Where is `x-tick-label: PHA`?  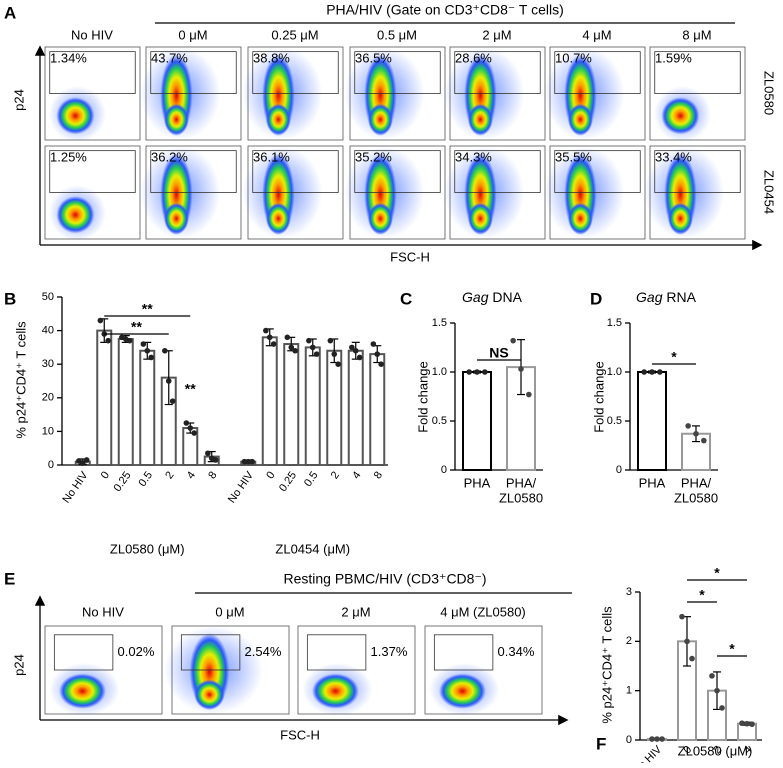
x-tick-label: PHA is located at coordinates (477, 482).